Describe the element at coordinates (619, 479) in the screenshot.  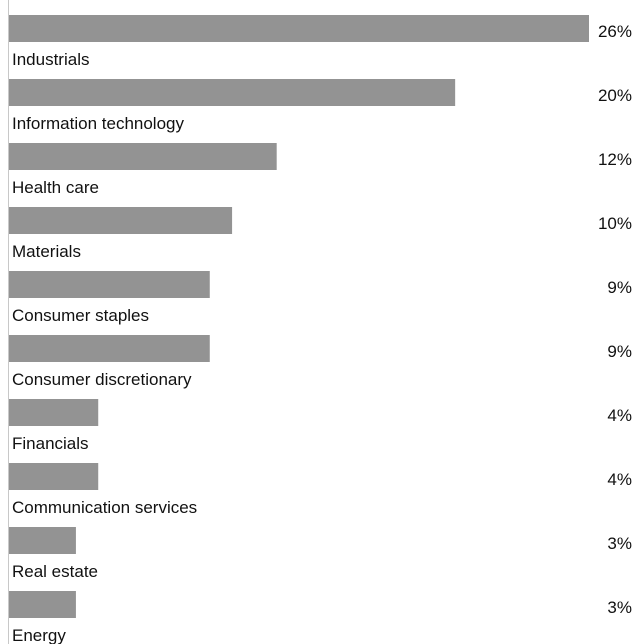
I see `value-label-7: 4%` at that location.